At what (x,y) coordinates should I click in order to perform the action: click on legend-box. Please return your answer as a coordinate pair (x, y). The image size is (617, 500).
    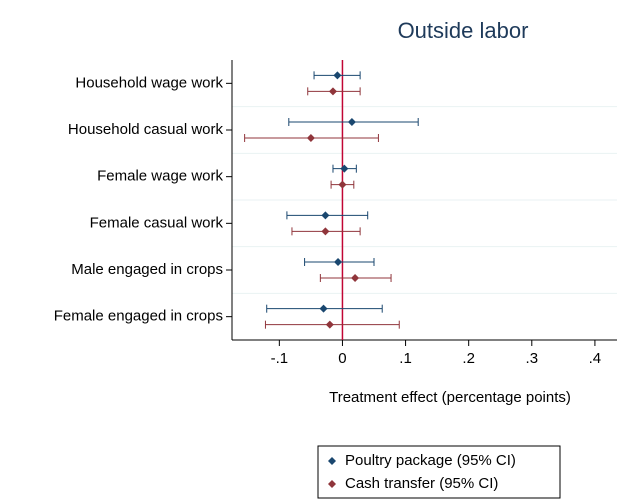
    Looking at the image, I should click on (439, 472).